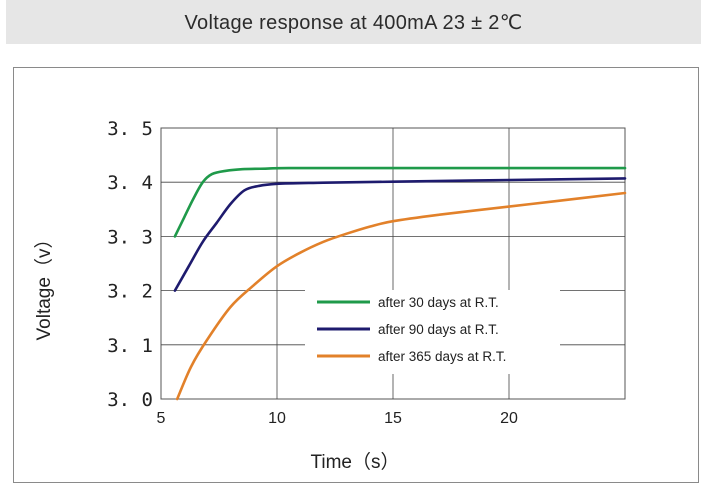 The height and width of the screenshot is (489, 707). What do you see at coordinates (353, 22) in the screenshot?
I see `chart-title: Voltage response at 400mA 23 ± 2℃` at bounding box center [353, 22].